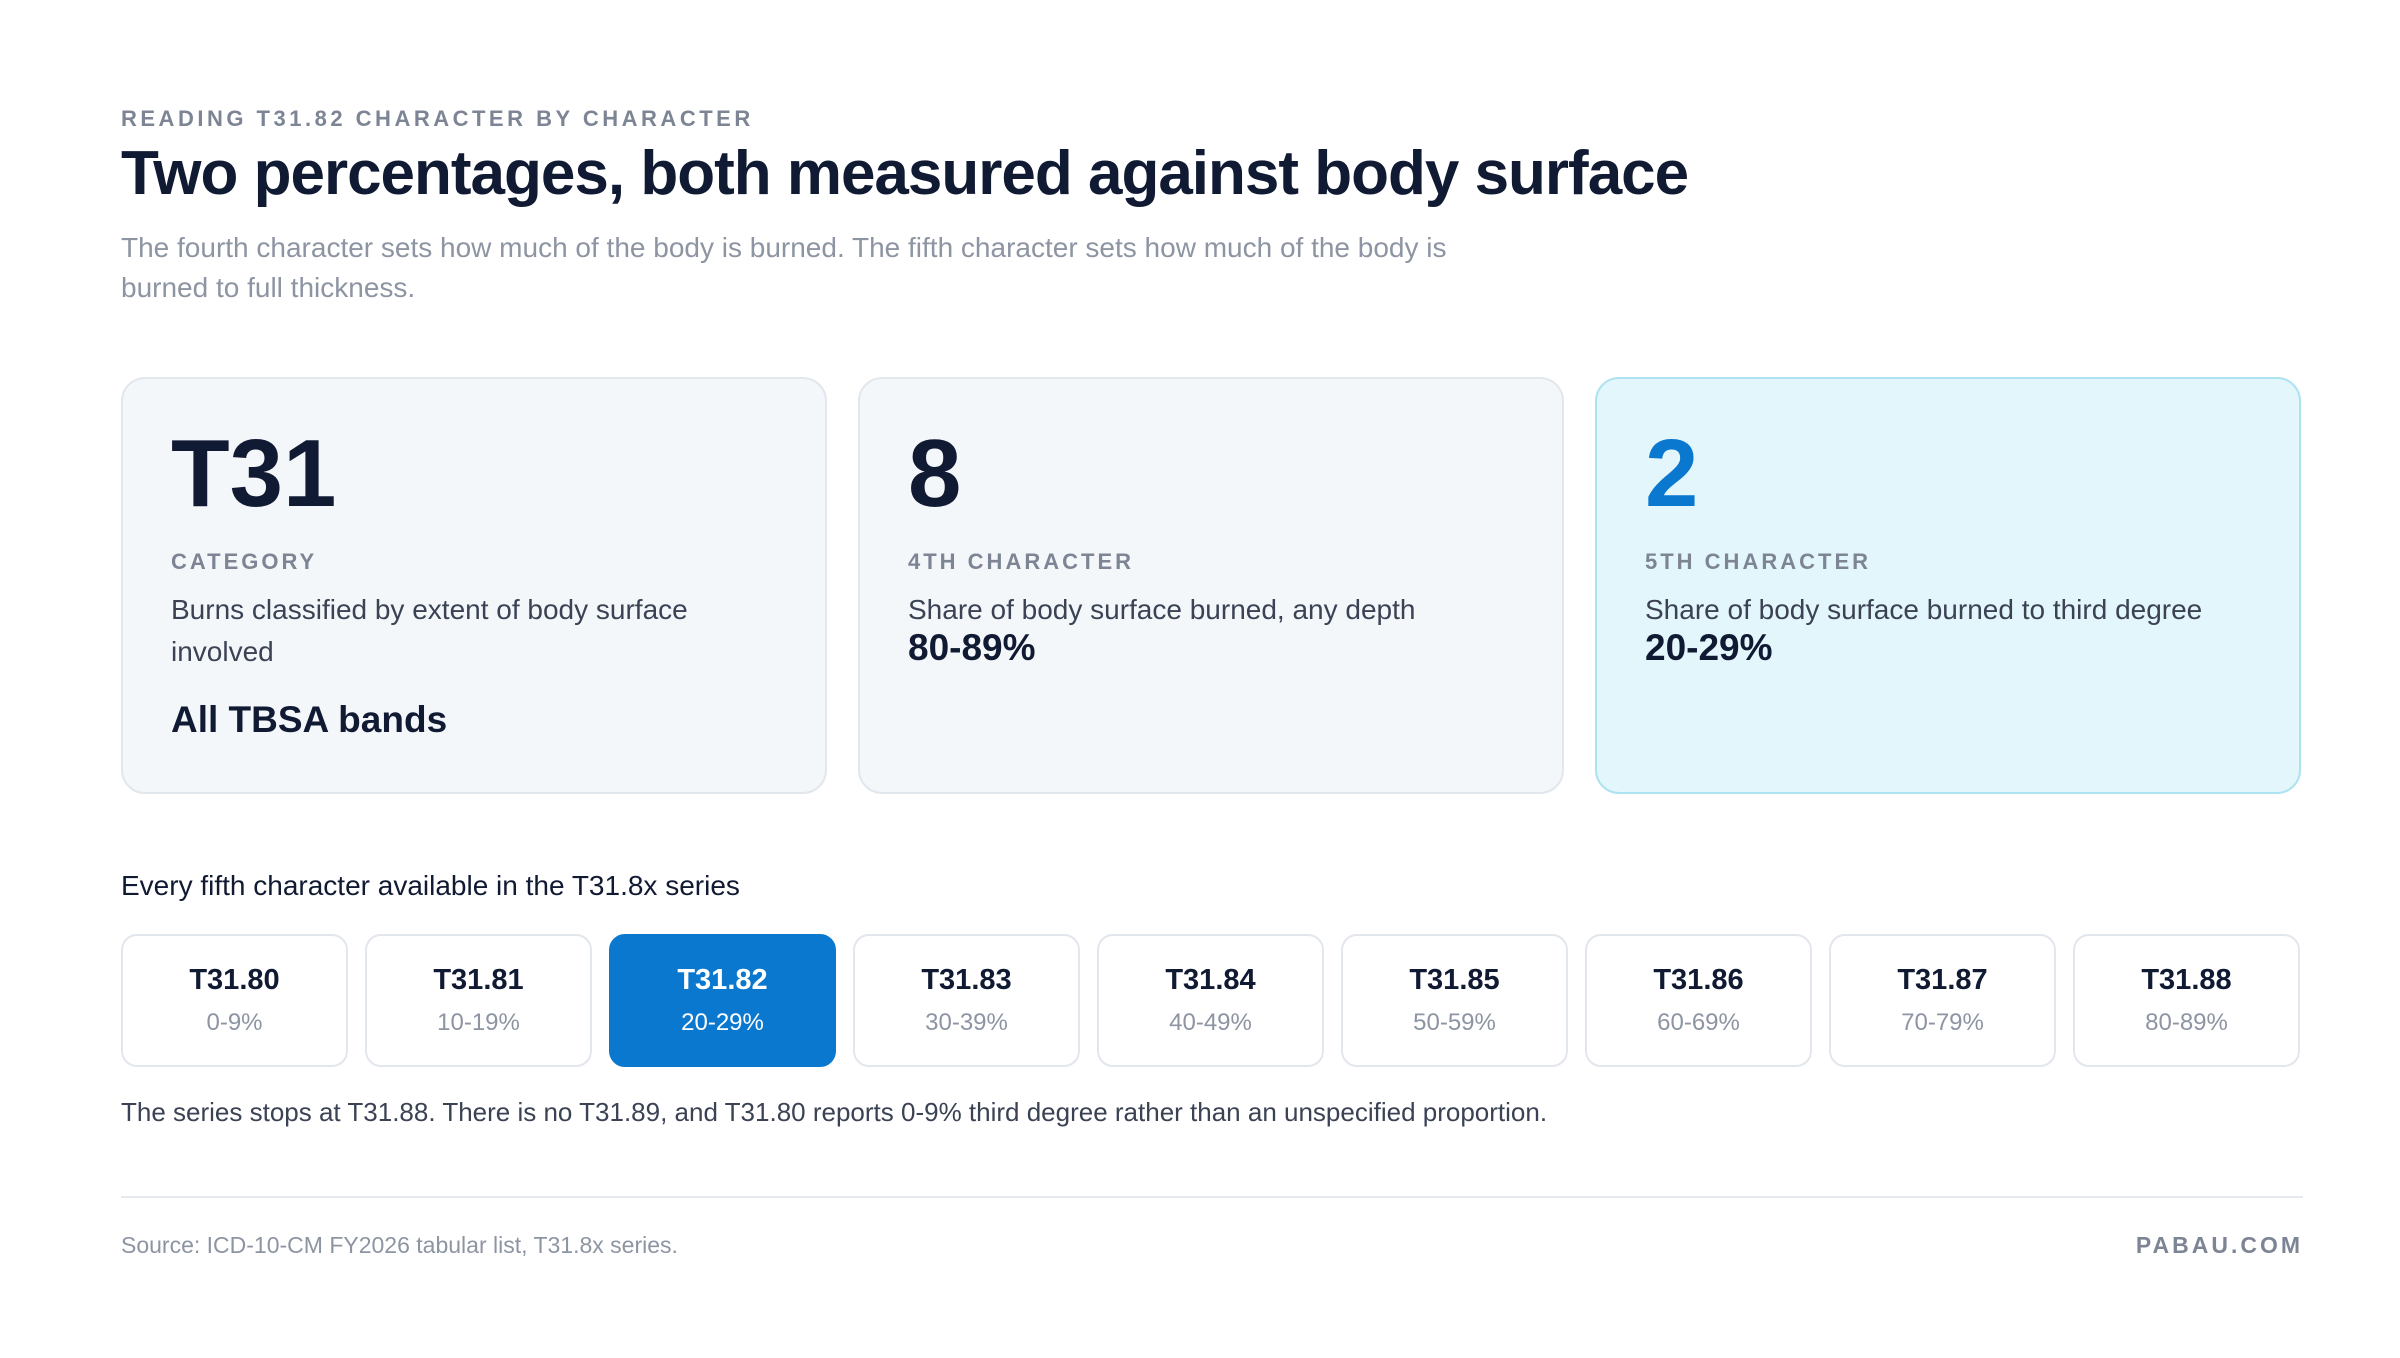 The height and width of the screenshot is (1358, 2400). Describe the element at coordinates (966, 980) in the screenshot. I see `chip-code: T31.83` at that location.